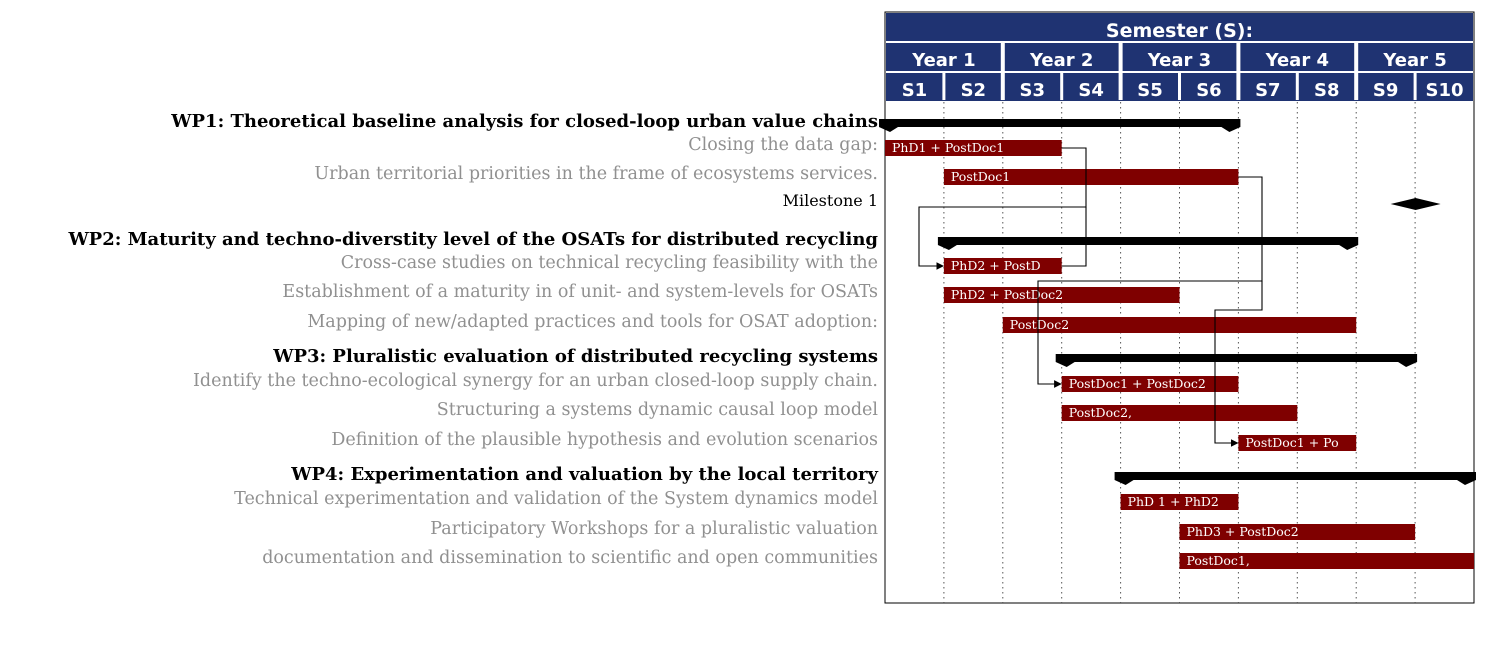  What do you see at coordinates (1415, 204) in the screenshot?
I see `milestone-marker` at bounding box center [1415, 204].